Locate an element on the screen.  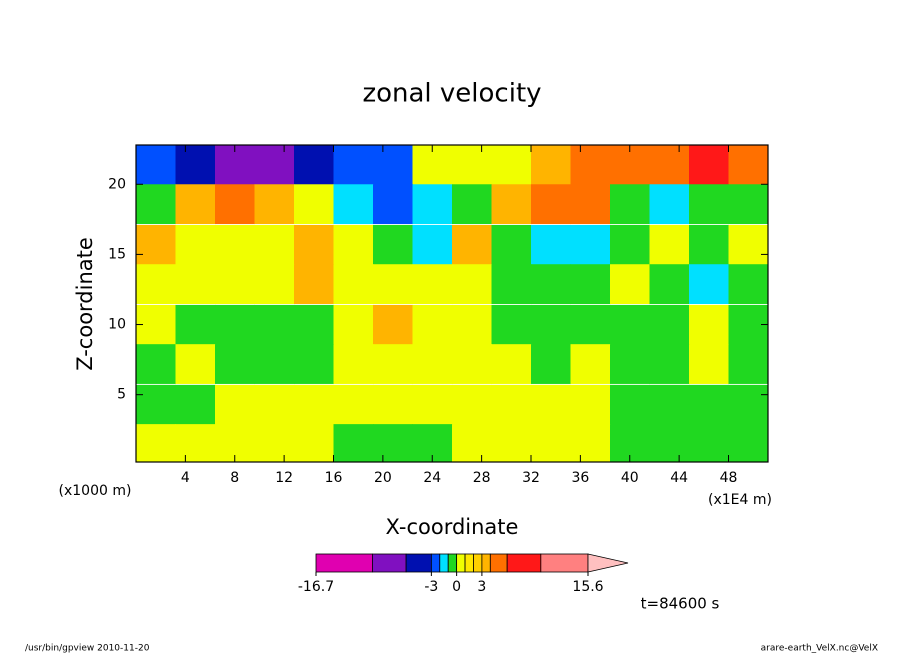
colorbar-tick-label: -3 is located at coordinates (431, 587).